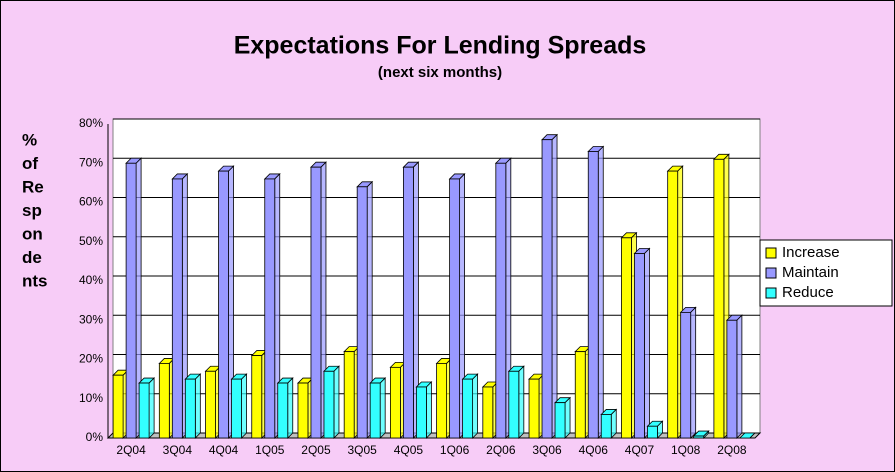  What do you see at coordinates (91, 241) in the screenshot?
I see `y-tick-label: 50%` at bounding box center [91, 241].